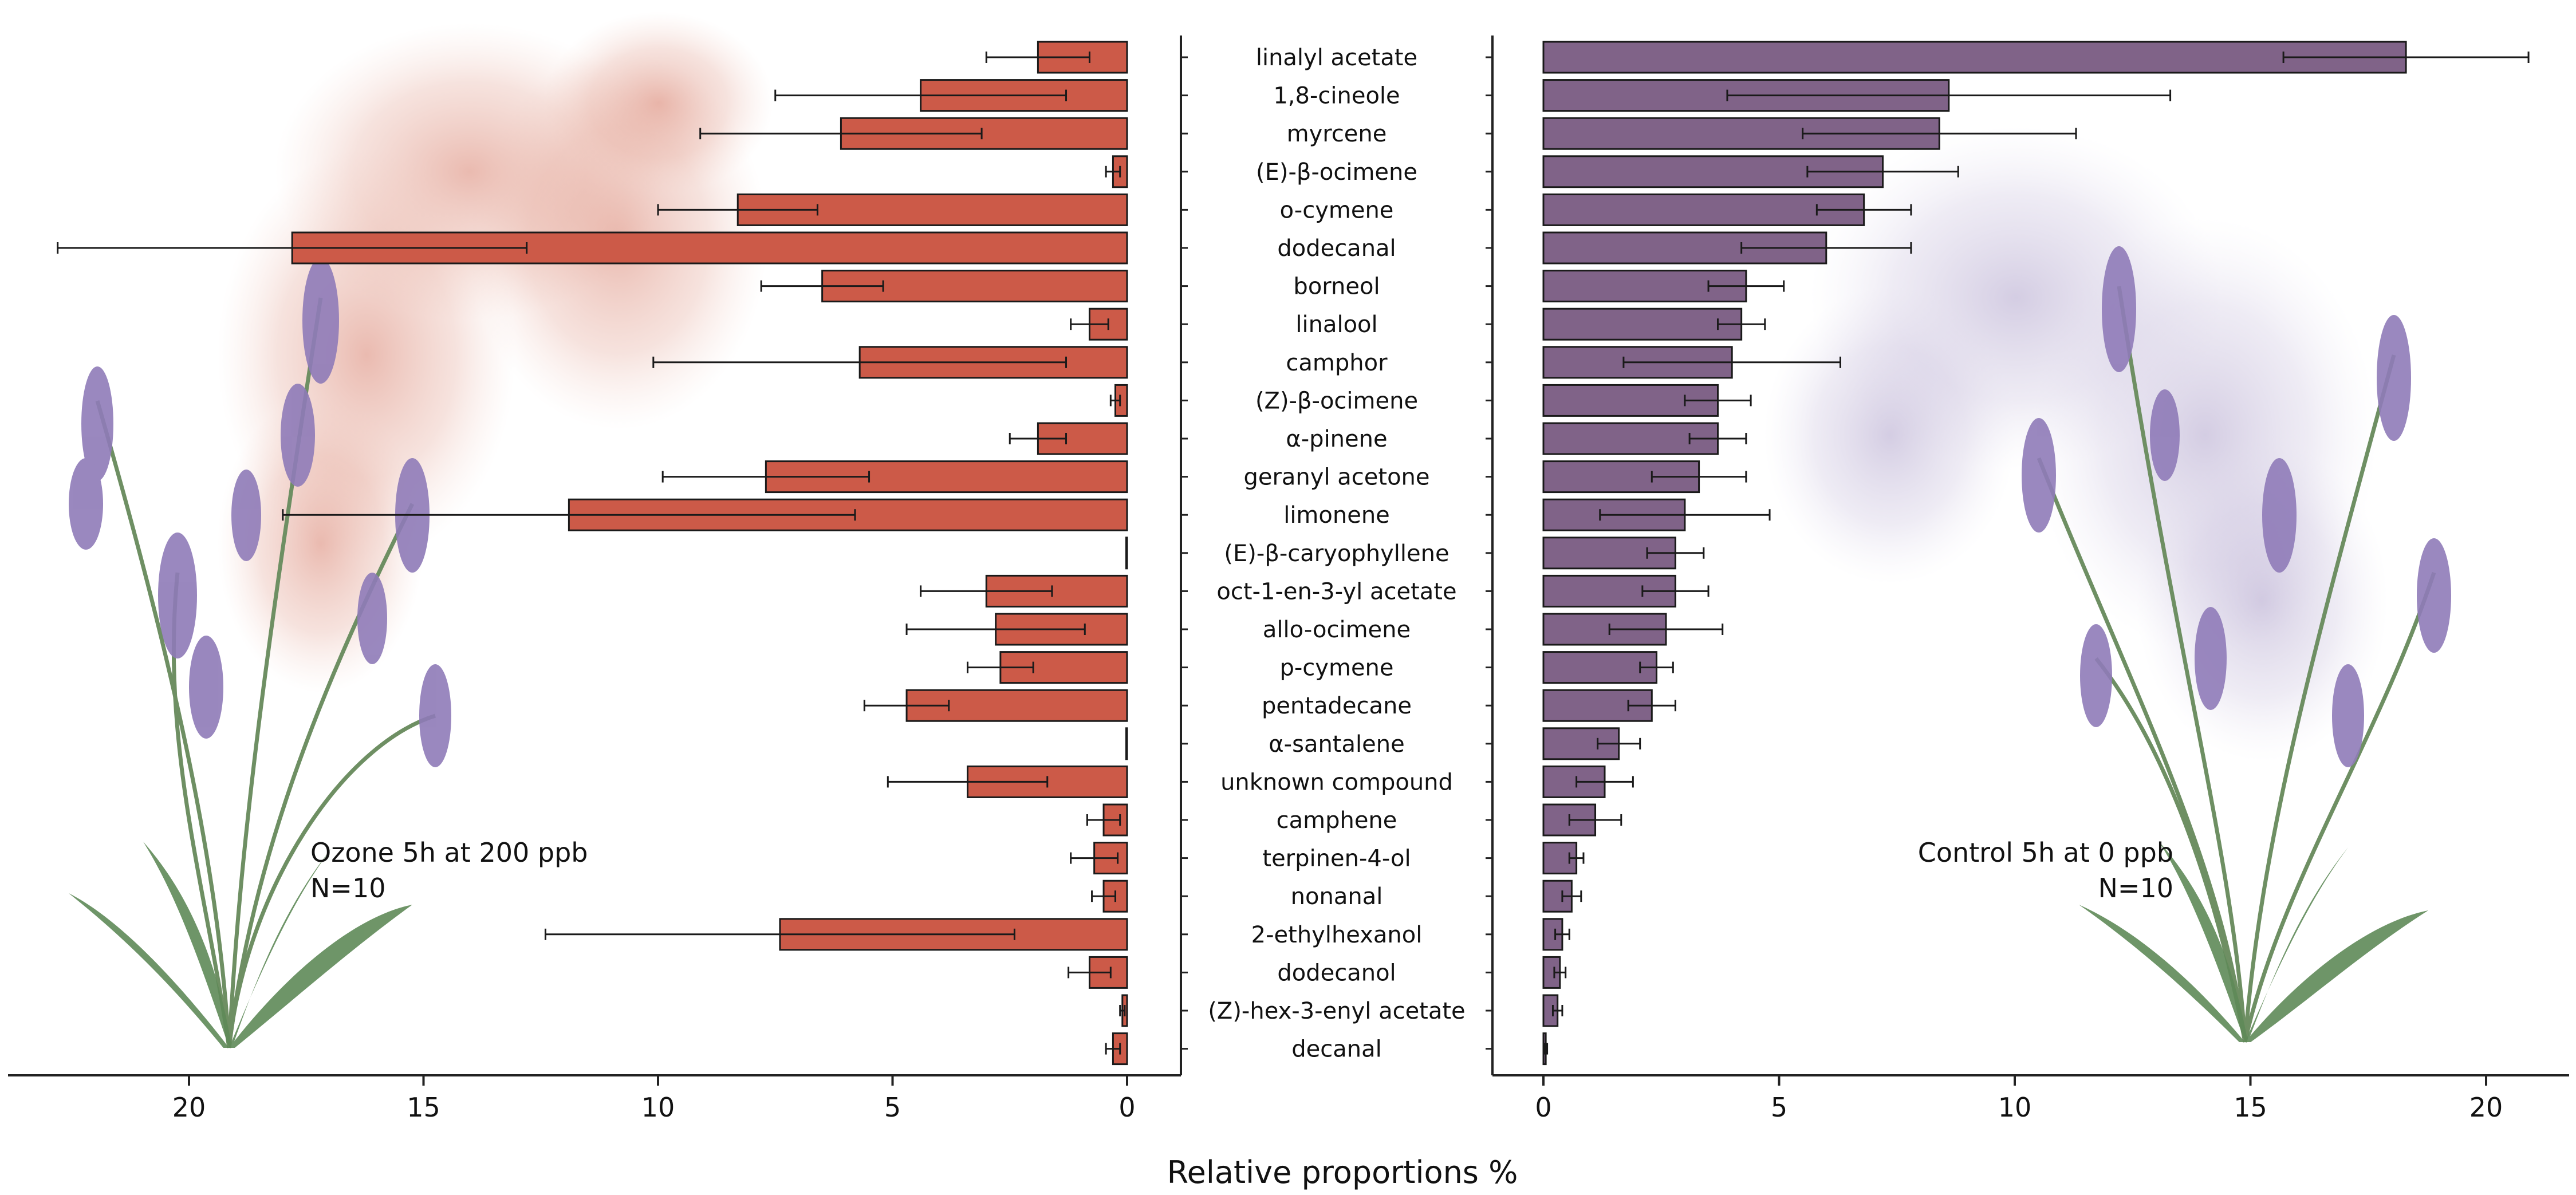  What do you see at coordinates (2486, 1107) in the screenshot?
I see `control-x-tick-label: 20` at bounding box center [2486, 1107].